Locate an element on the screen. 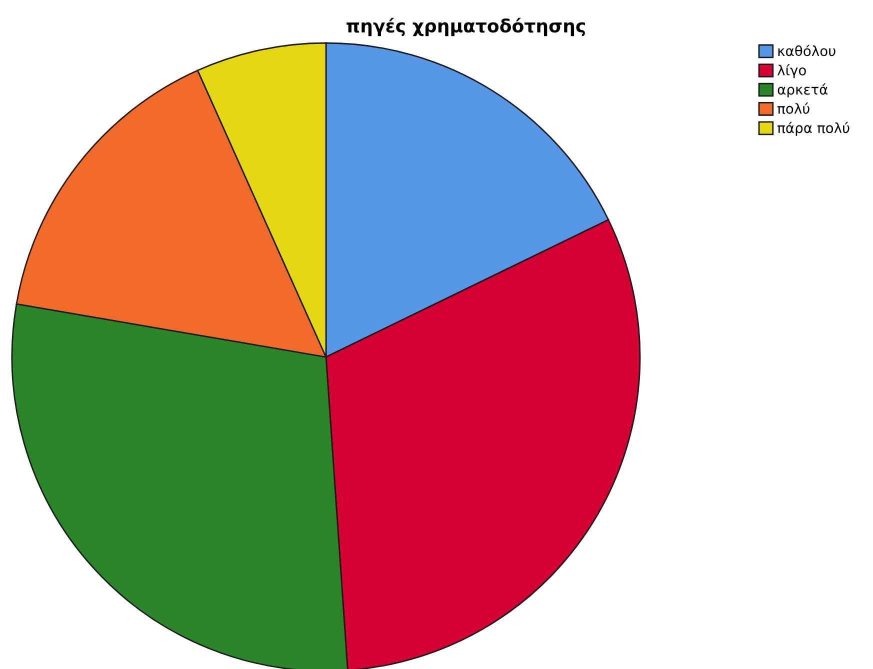 The height and width of the screenshot is (669, 873). chart-title: πηγές χρηματοδότησης is located at coordinates (465, 27).